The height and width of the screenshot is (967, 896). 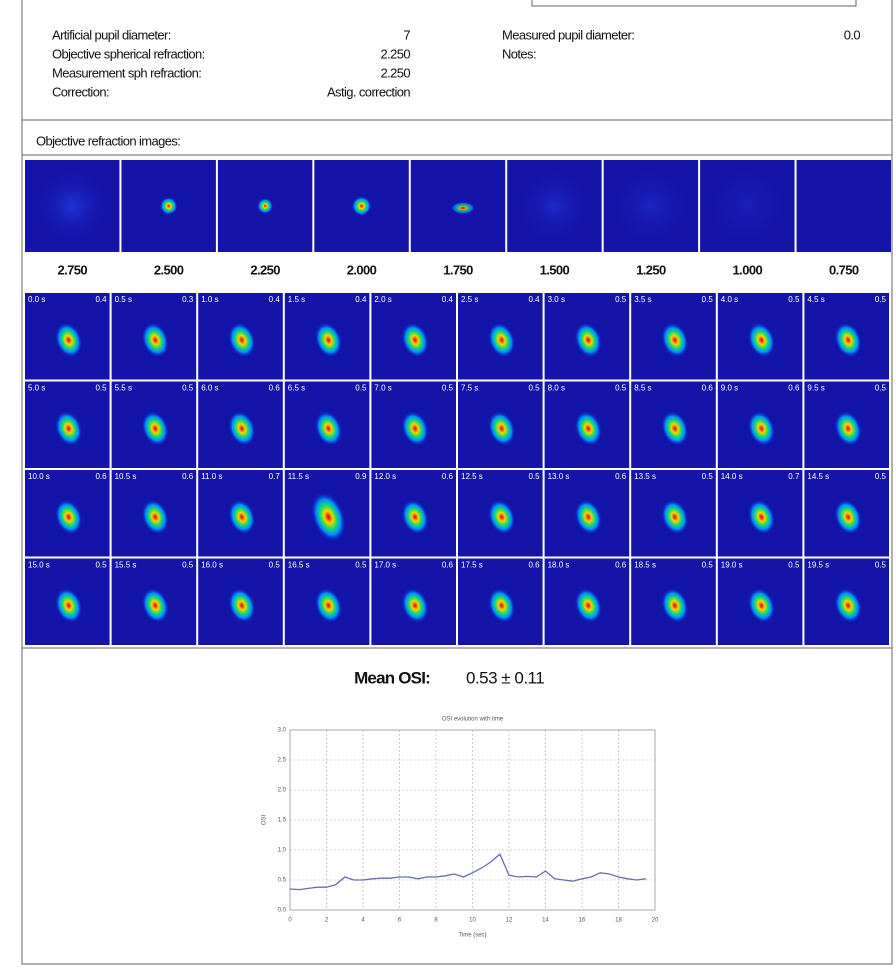 What do you see at coordinates (843, 206) in the screenshot?
I see `refraction-image` at bounding box center [843, 206].